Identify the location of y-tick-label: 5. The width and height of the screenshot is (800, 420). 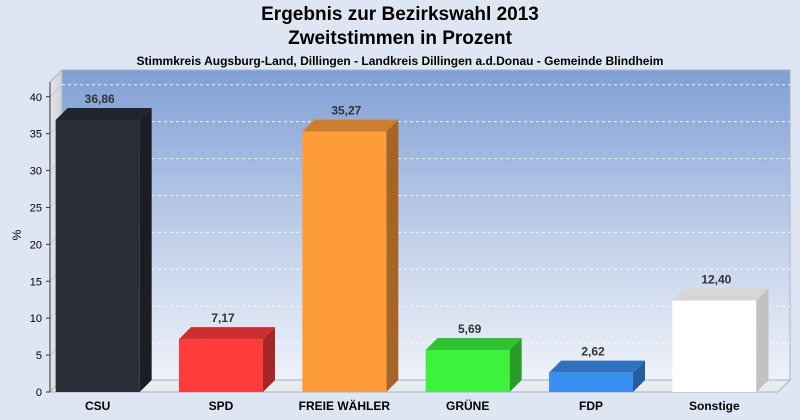
(39, 356).